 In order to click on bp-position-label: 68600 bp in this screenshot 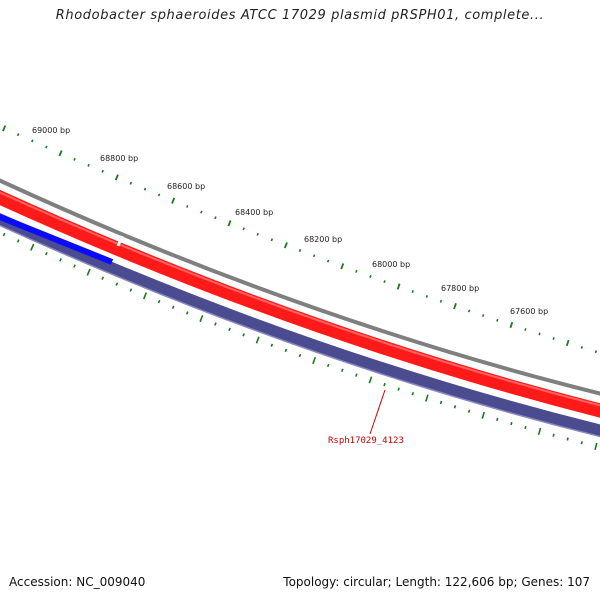, I will do `click(186, 186)`.